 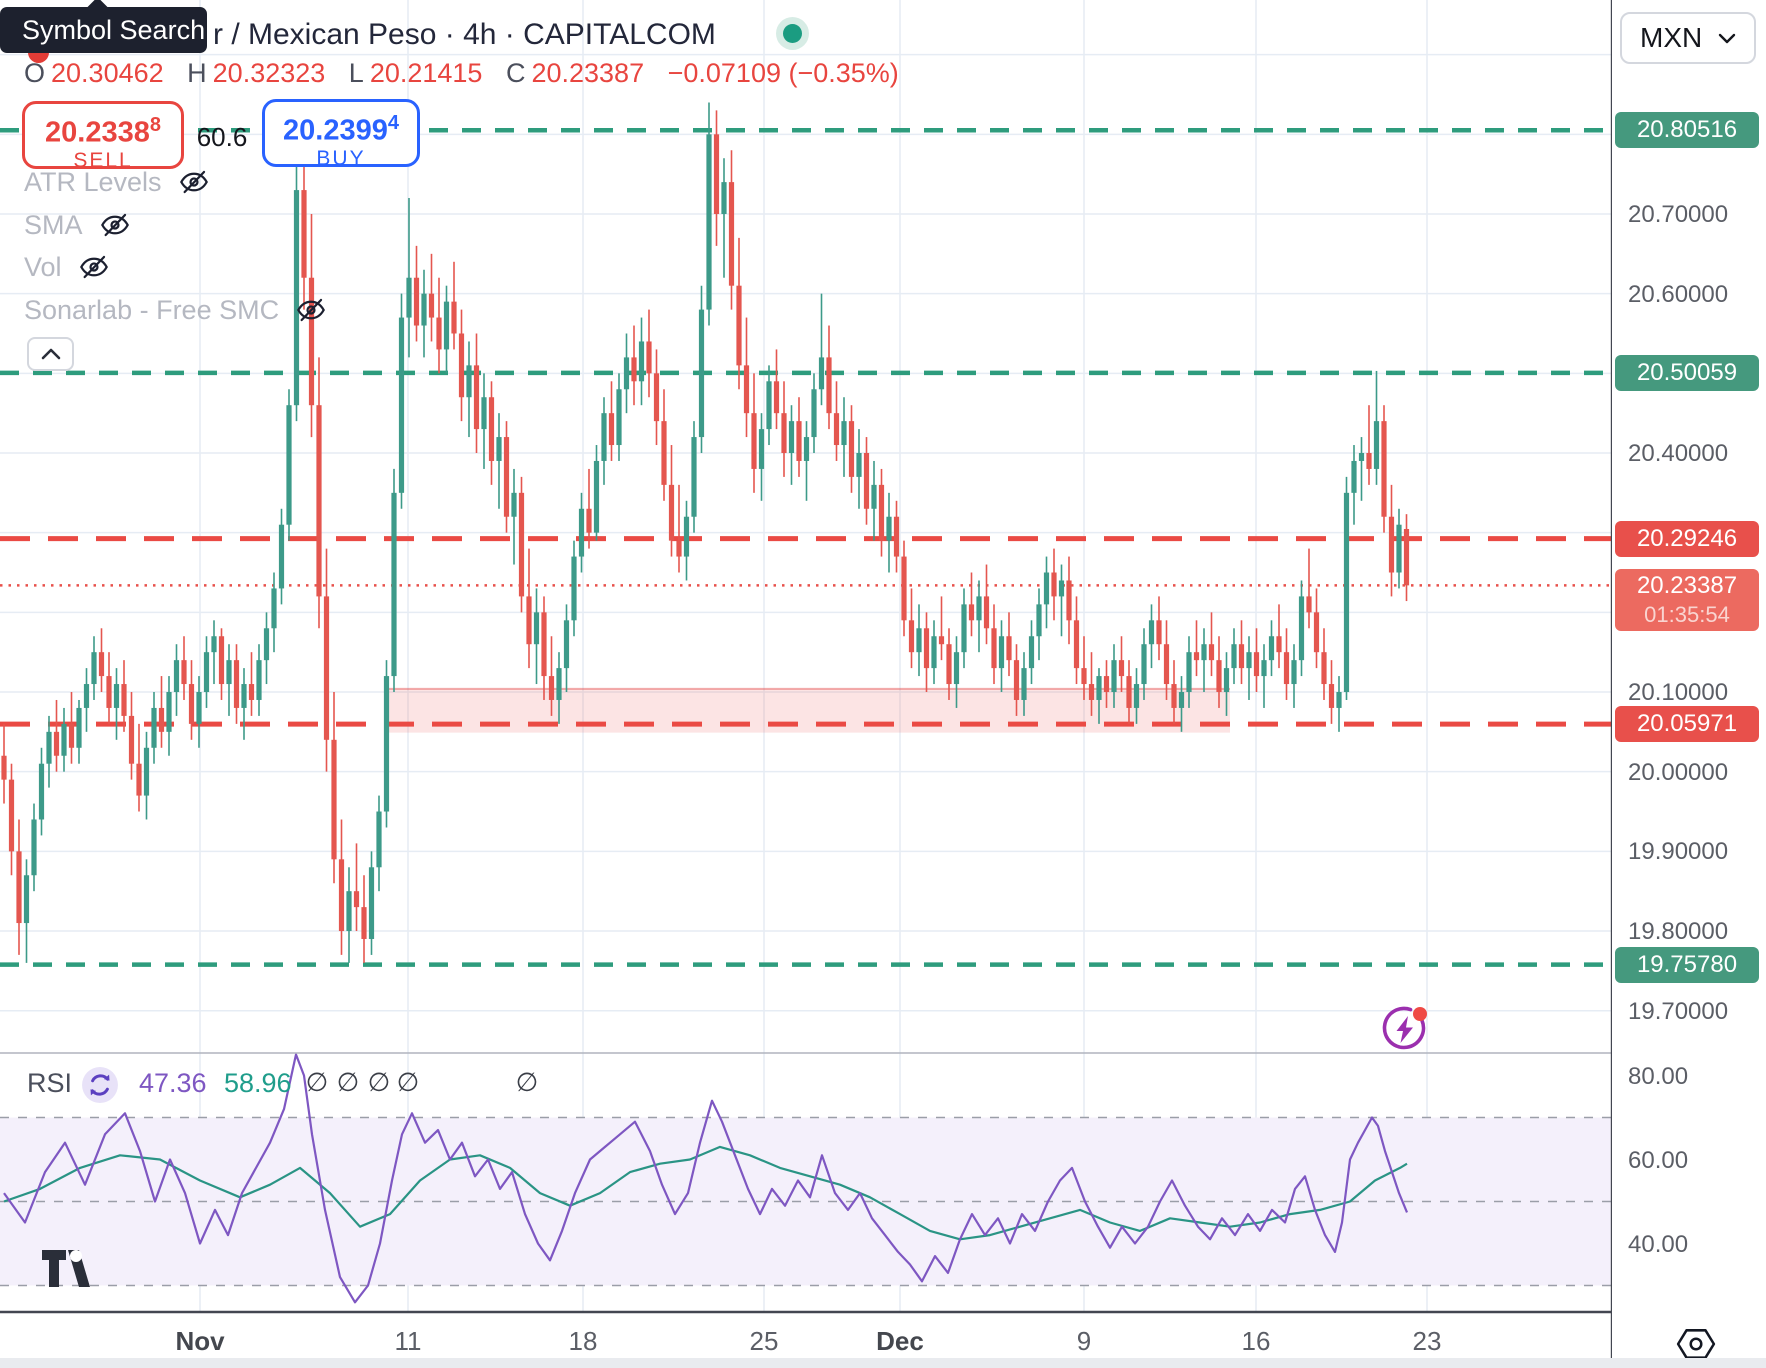 What do you see at coordinates (1678, 453) in the screenshot?
I see `price-tick-label: 20.40000` at bounding box center [1678, 453].